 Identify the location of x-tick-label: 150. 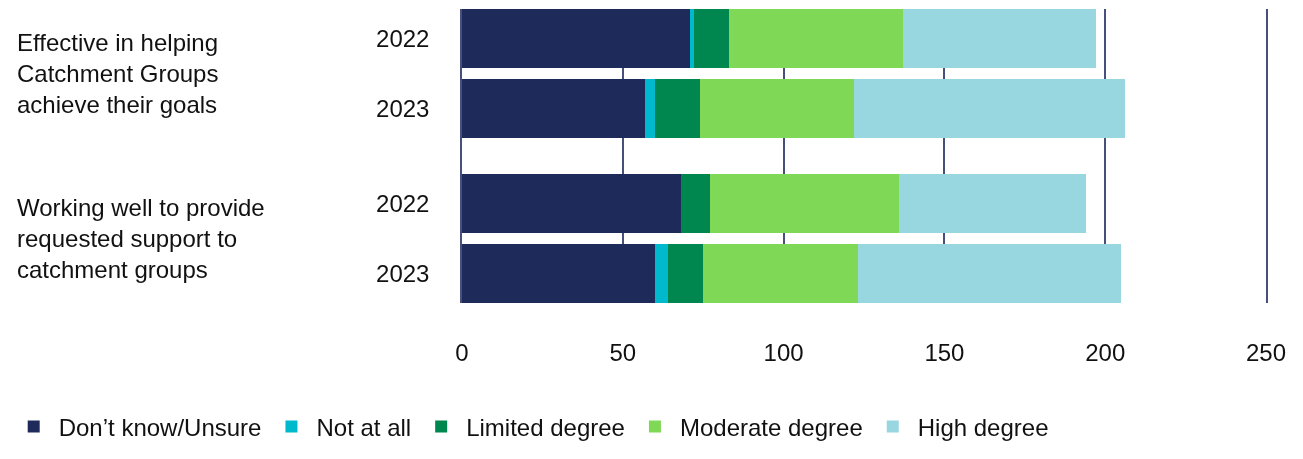
(944, 352).